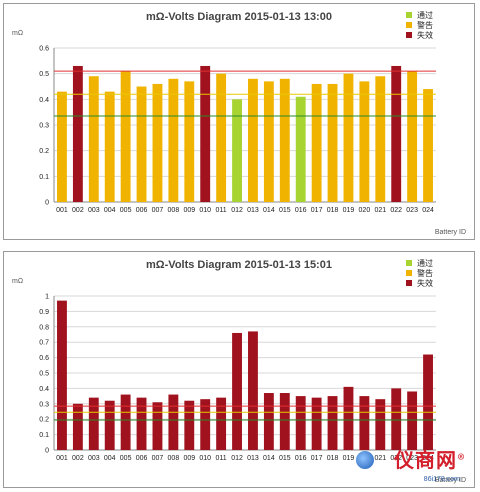  What do you see at coordinates (205, 210) in the screenshot?
I see `x-tick-label: 010` at bounding box center [205, 210].